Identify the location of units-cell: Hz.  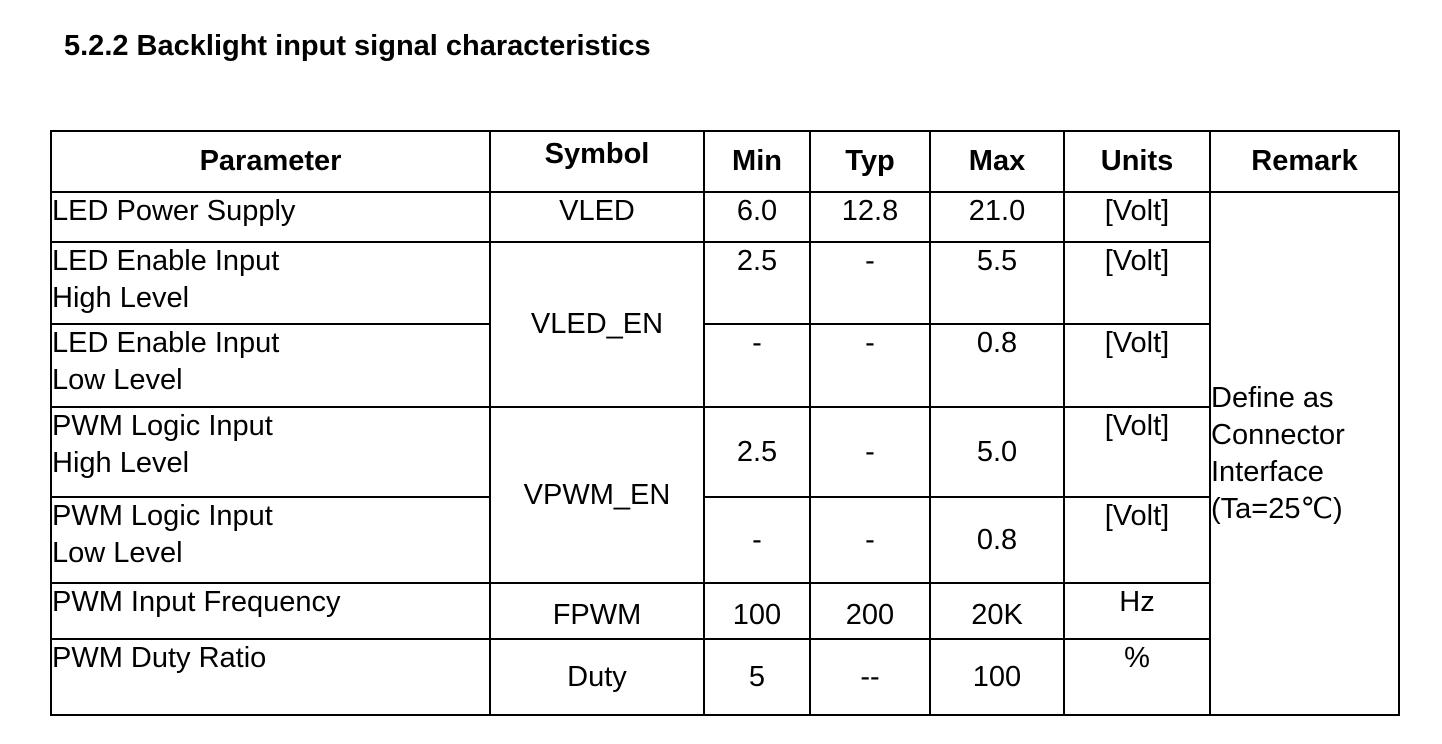
(1137, 611).